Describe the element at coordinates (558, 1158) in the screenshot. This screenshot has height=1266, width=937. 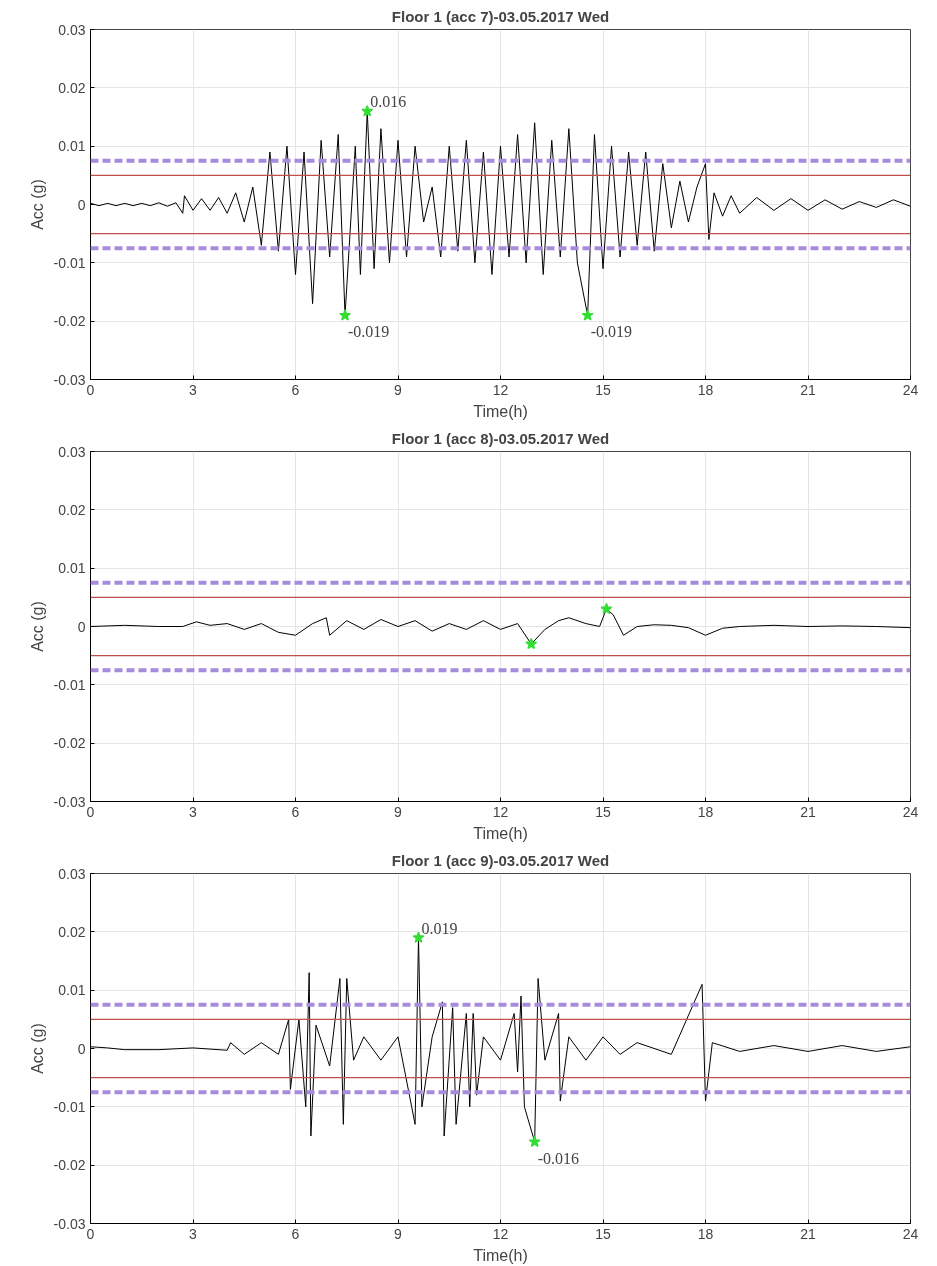
I see `annotation: -0.016` at that location.